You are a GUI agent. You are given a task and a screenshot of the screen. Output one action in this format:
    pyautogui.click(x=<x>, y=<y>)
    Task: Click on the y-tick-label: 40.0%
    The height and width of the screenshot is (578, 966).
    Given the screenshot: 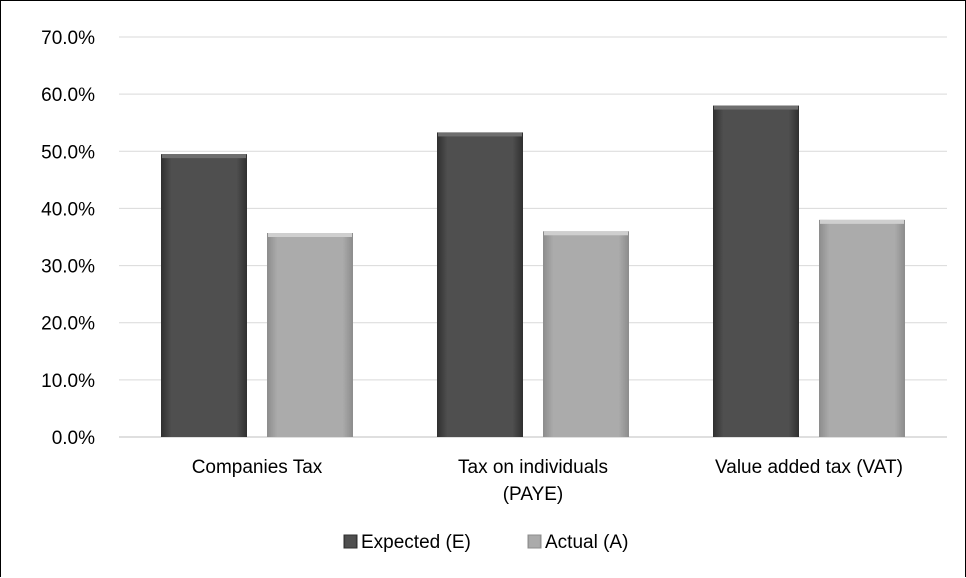 What is the action you would take?
    pyautogui.click(x=68, y=209)
    